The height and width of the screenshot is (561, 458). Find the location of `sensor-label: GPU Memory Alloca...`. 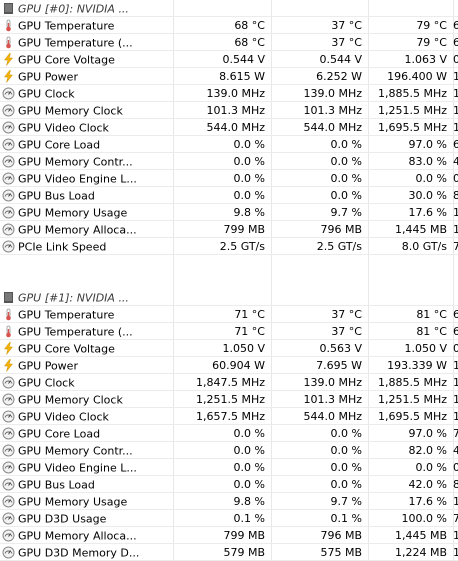

sensor-label: GPU Memory Alloca... is located at coordinates (77, 230).